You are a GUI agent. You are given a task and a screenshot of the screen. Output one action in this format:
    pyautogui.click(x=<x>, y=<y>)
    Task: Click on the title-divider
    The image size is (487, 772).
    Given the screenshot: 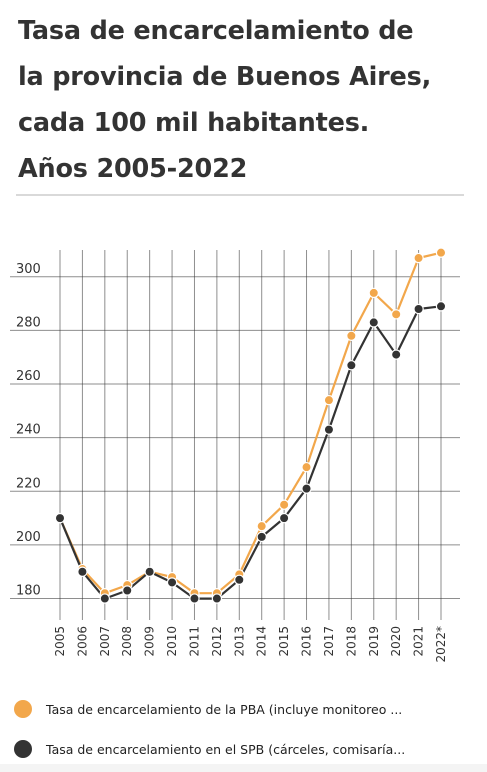 What is the action you would take?
    pyautogui.click(x=240, y=195)
    